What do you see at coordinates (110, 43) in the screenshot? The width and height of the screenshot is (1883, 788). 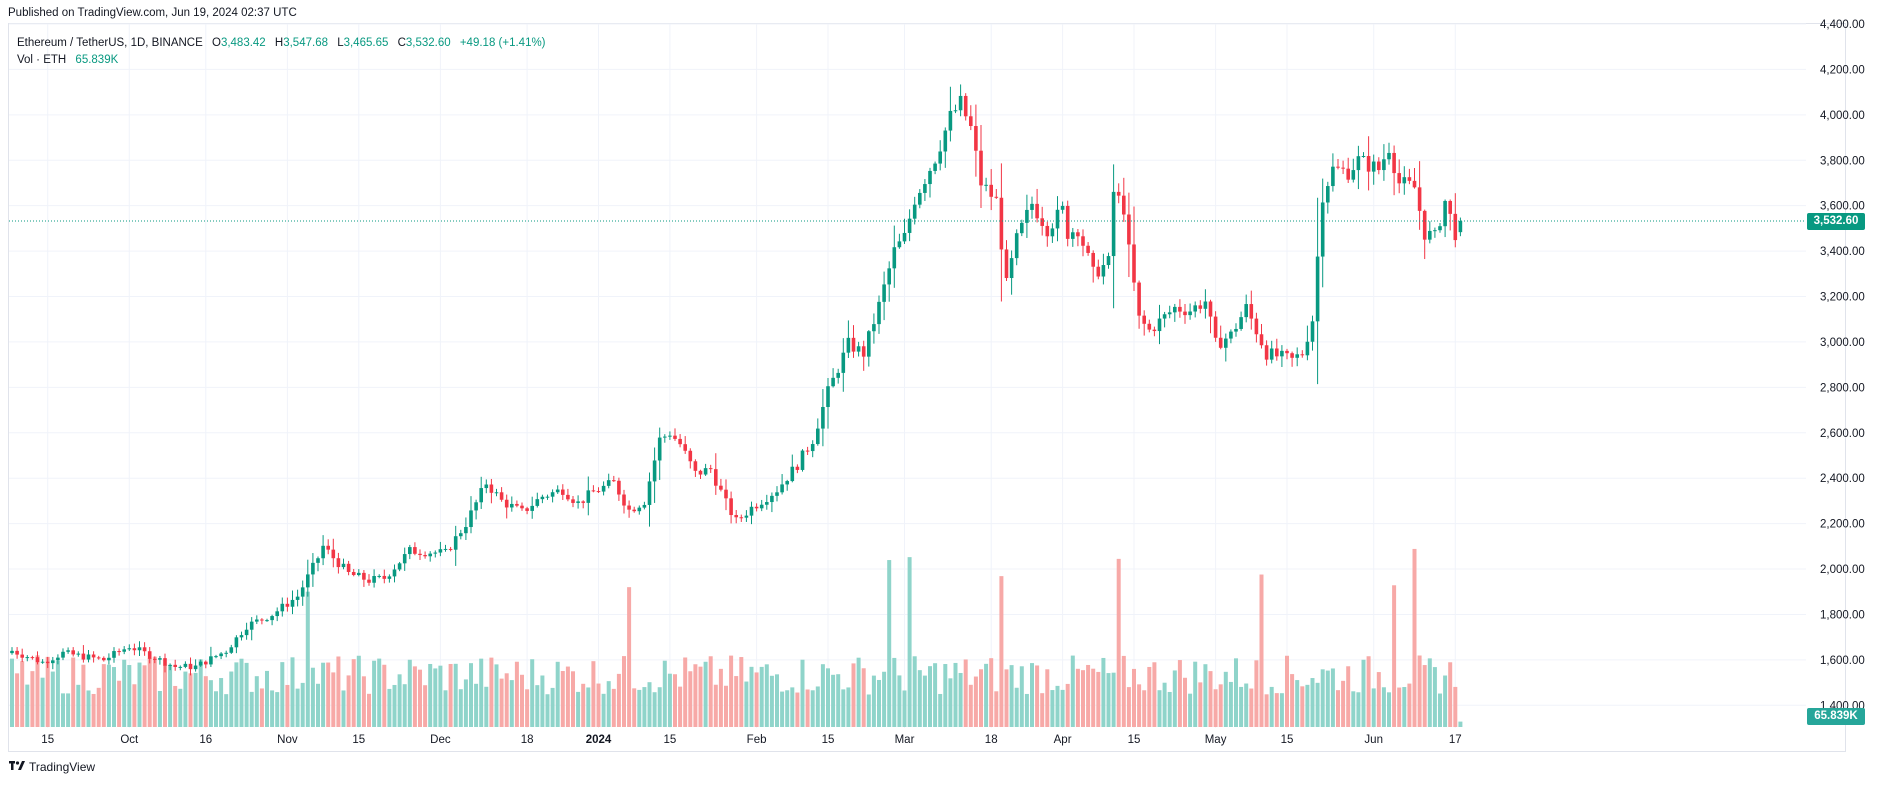 I see `symbol-label: Ethereum / TetherUS, 1D, BINANCE` at bounding box center [110, 43].